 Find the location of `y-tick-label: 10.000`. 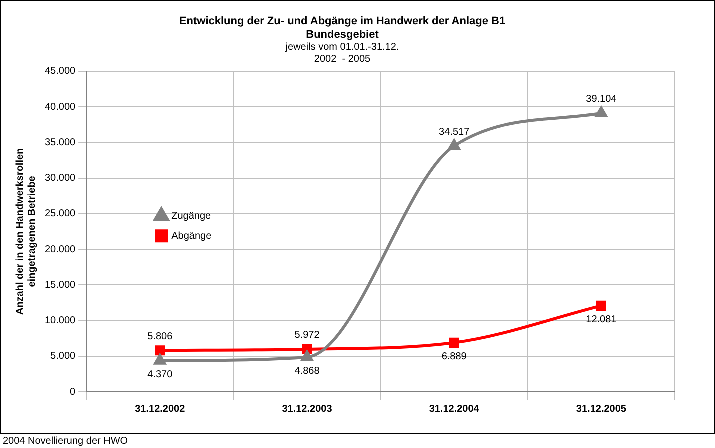

y-tick-label: 10.000 is located at coordinates (60, 321).